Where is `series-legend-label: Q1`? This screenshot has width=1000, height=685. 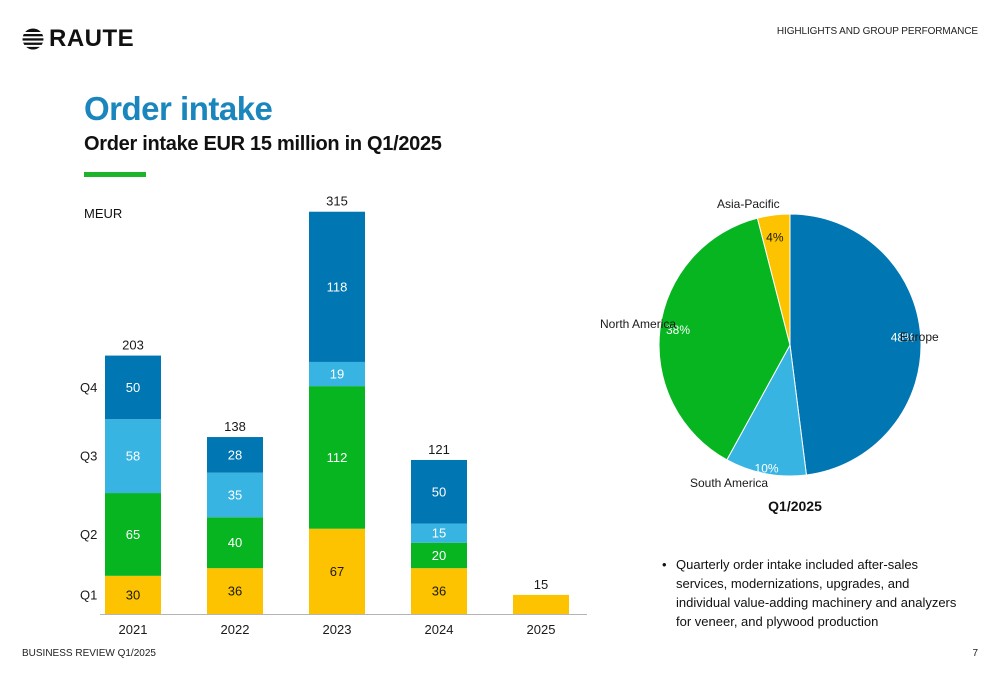 series-legend-label: Q1 is located at coordinates (88, 594).